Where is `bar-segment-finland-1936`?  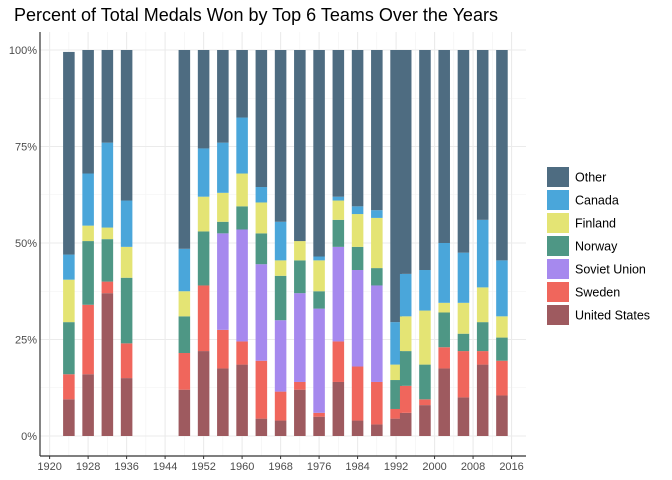 bar-segment-finland-1936 is located at coordinates (126, 262).